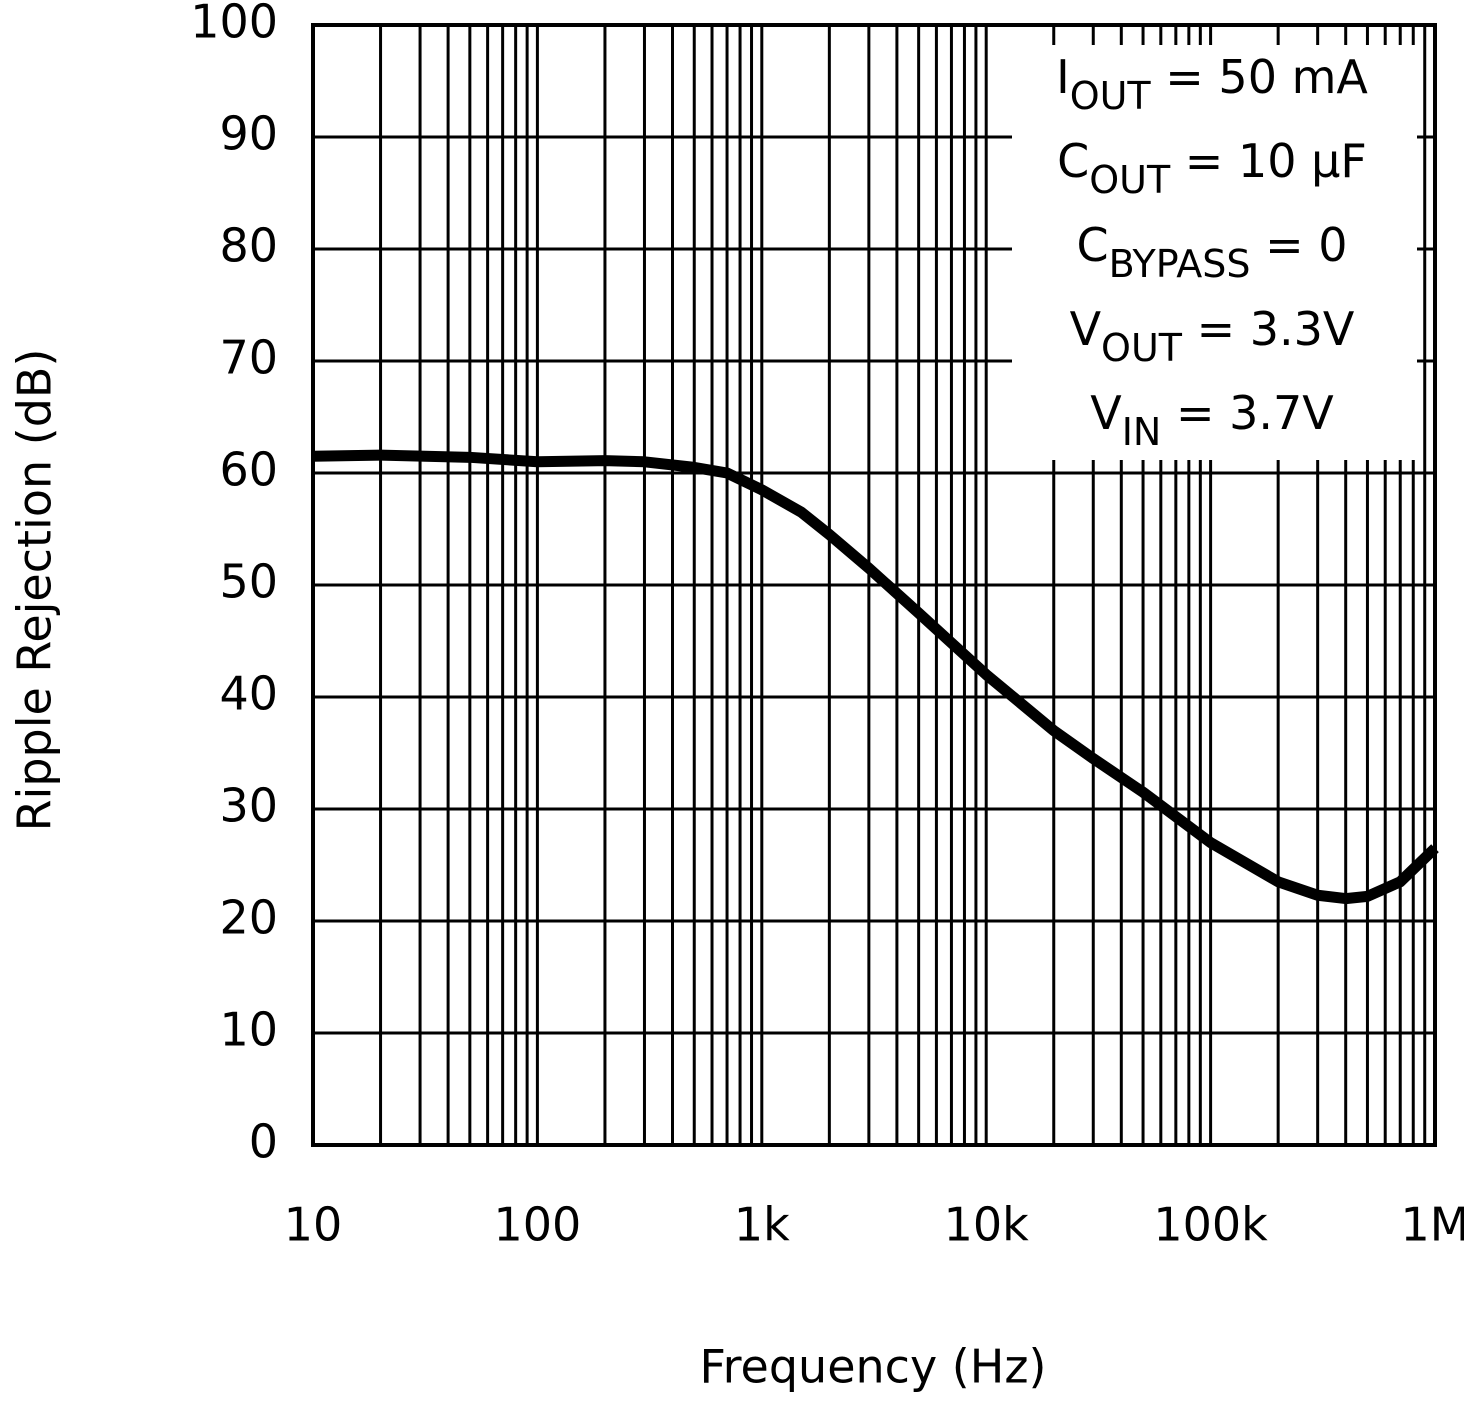 The width and height of the screenshot is (1464, 1410). I want to click on x-tick-label: 10k, so click(987, 1225).